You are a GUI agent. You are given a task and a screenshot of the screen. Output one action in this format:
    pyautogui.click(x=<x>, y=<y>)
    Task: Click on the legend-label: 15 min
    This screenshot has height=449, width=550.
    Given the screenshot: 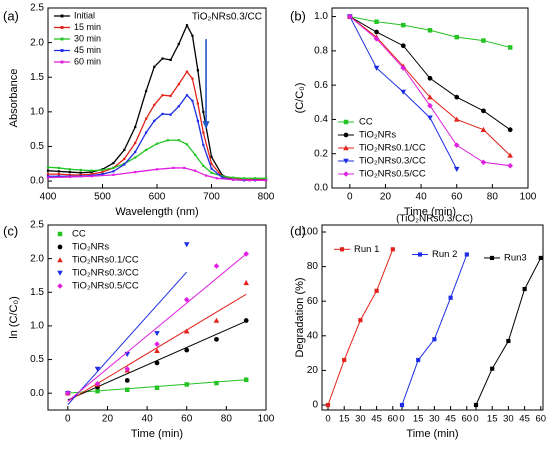 What is the action you would take?
    pyautogui.click(x=87, y=27)
    